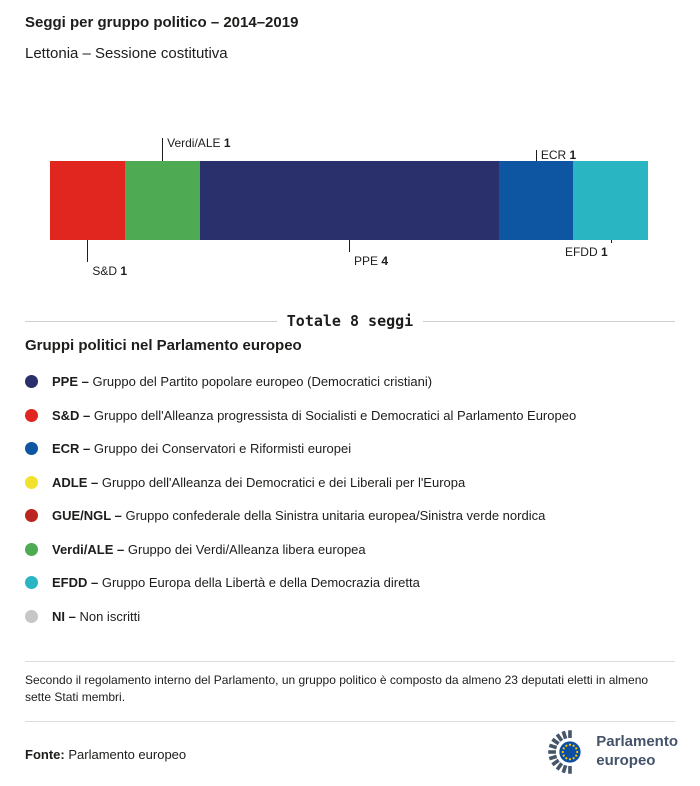 The image size is (700, 786). I want to click on callout-line-efdd, so click(611, 241).